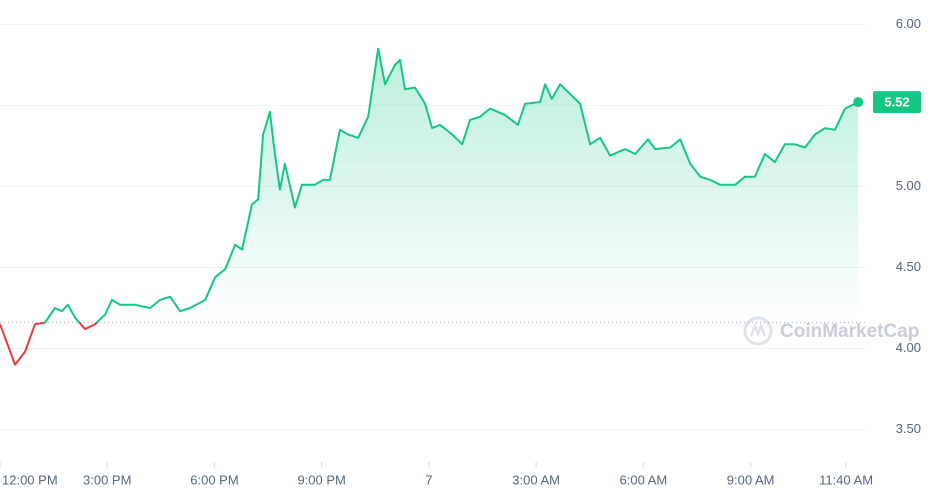  What do you see at coordinates (536, 479) in the screenshot?
I see `x-tick-label: 3:00 AM` at bounding box center [536, 479].